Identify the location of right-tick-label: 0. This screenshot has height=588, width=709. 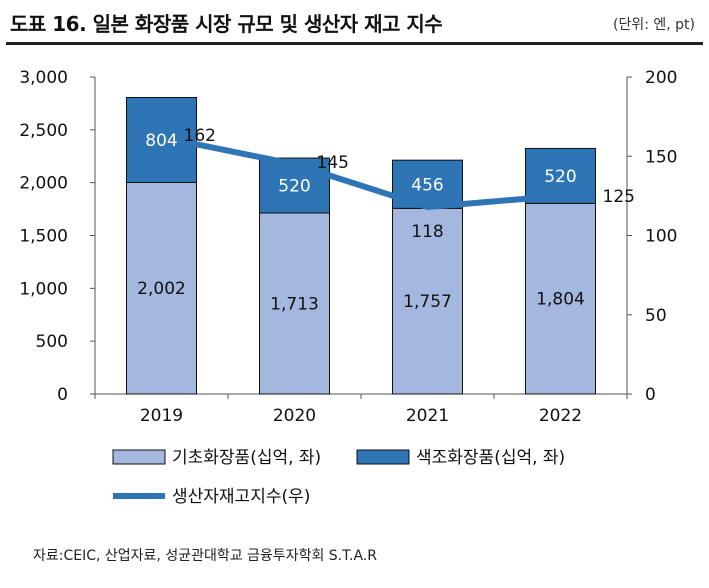
(650, 395).